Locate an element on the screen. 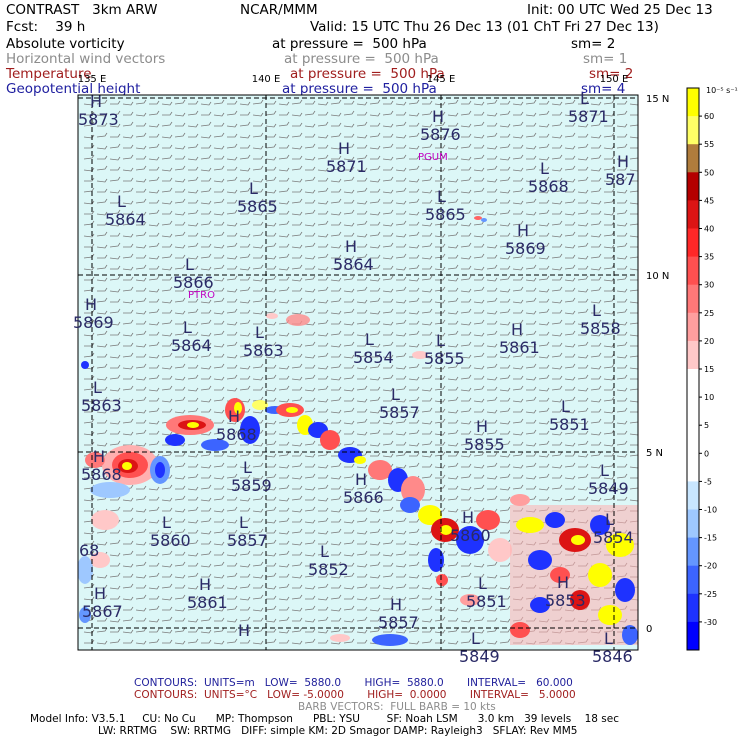 Image resolution: width=740 pixels, height=740 pixels. colorbar-tick-label: 30 is located at coordinates (709, 285).